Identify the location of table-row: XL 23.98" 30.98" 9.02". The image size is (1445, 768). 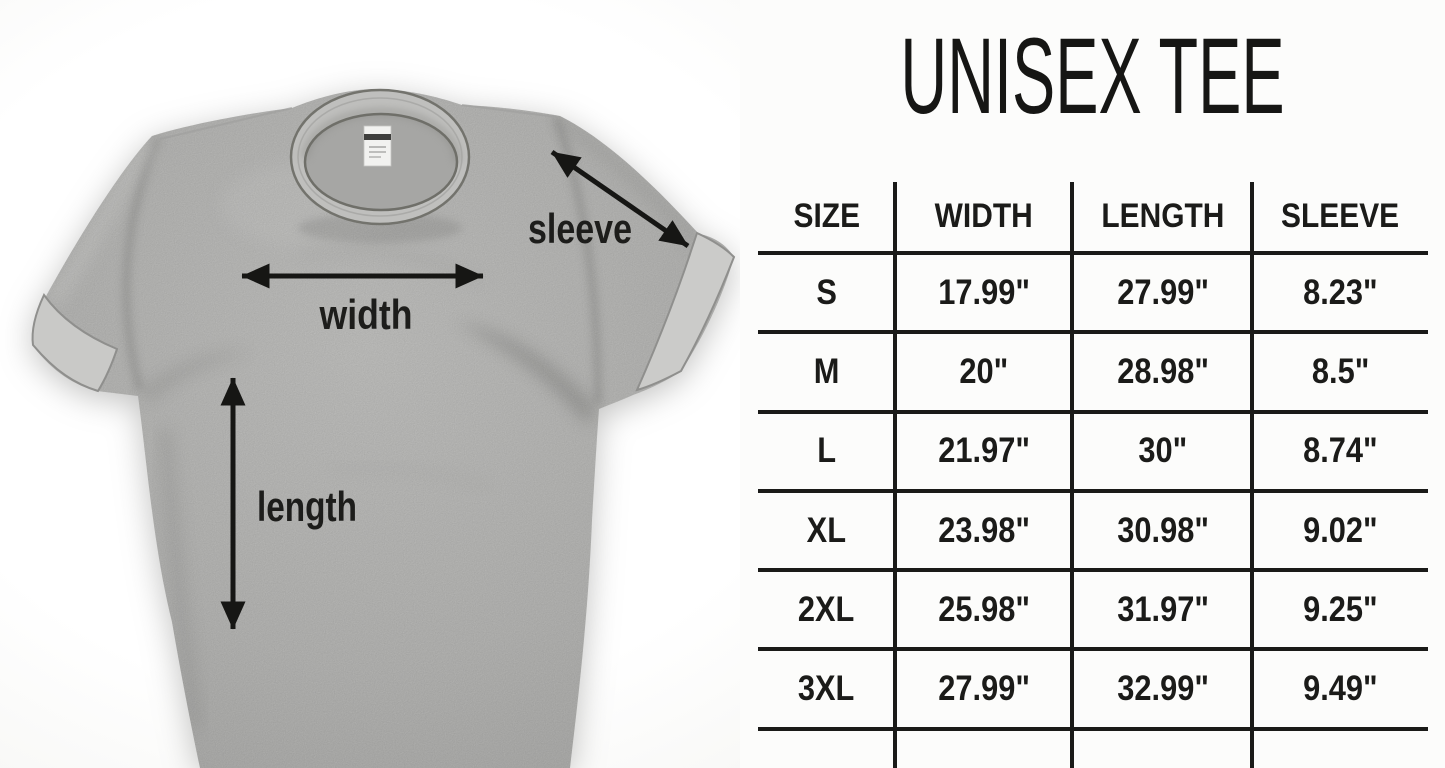
(1093, 533).